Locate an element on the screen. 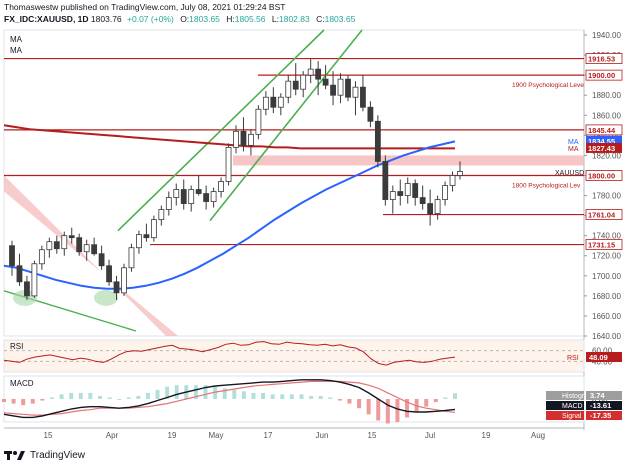  channel-upper-line is located at coordinates (221, 130).